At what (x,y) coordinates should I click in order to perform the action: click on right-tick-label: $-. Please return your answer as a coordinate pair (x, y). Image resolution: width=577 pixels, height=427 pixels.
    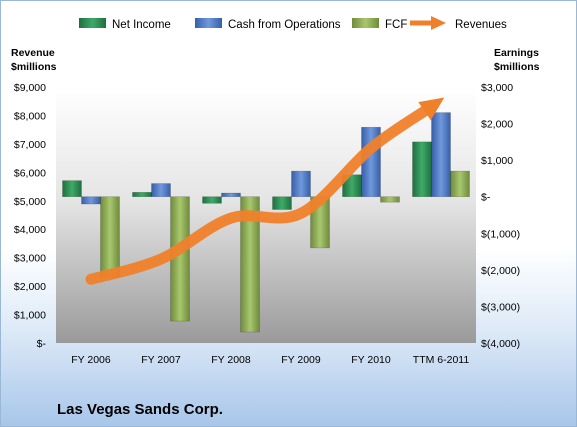
    Looking at the image, I should click on (486, 198).